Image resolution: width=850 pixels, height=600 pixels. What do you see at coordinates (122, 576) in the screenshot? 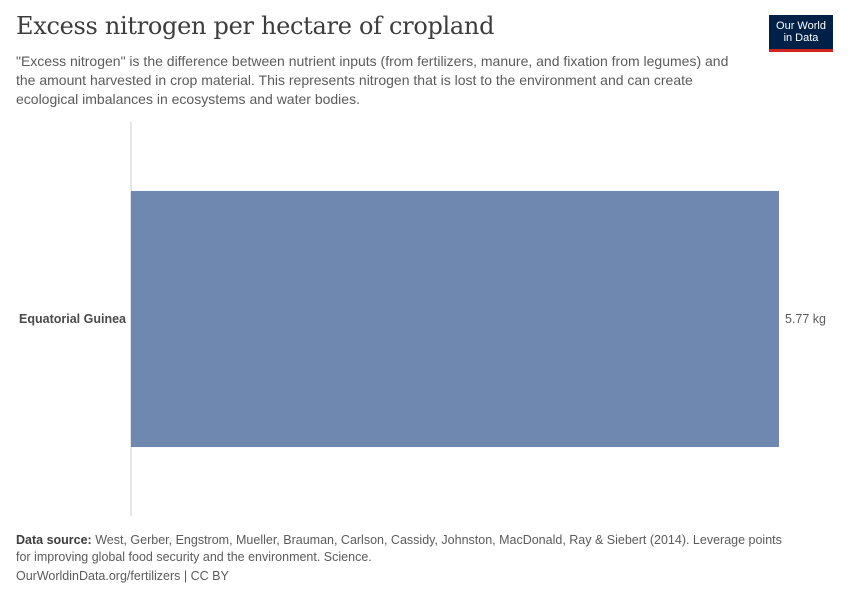
I see `footer-url-link: OurWorldinData.org/fertilizers | CC BY` at bounding box center [122, 576].